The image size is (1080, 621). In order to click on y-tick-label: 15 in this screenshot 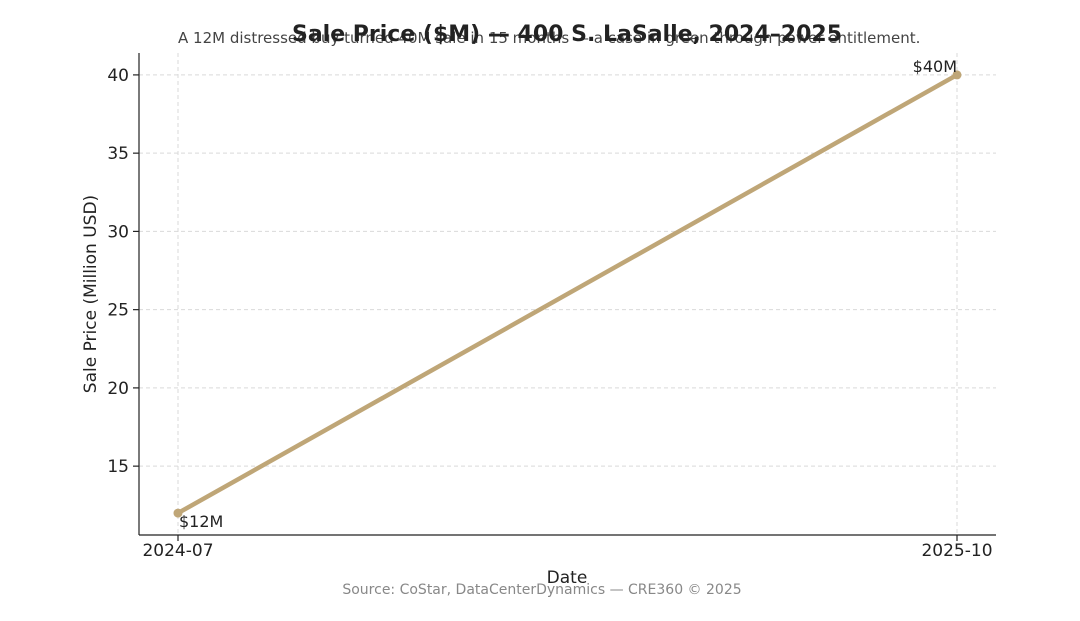, I will do `click(118, 467)`.